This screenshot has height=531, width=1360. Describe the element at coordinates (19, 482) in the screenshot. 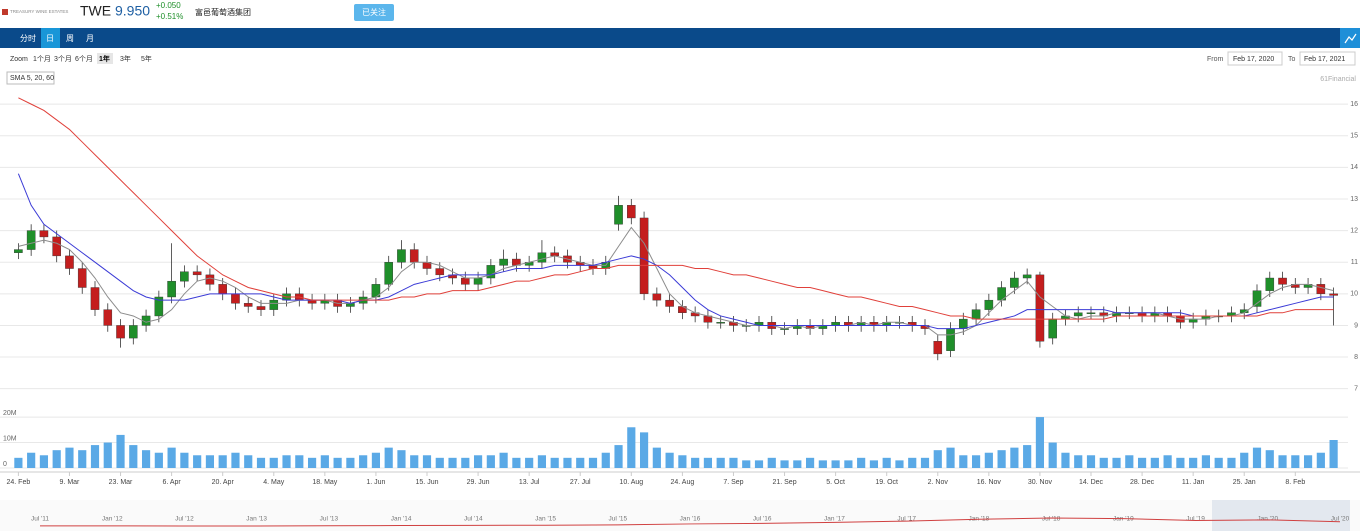

I see `x-tick-label: 24. Feb` at that location.